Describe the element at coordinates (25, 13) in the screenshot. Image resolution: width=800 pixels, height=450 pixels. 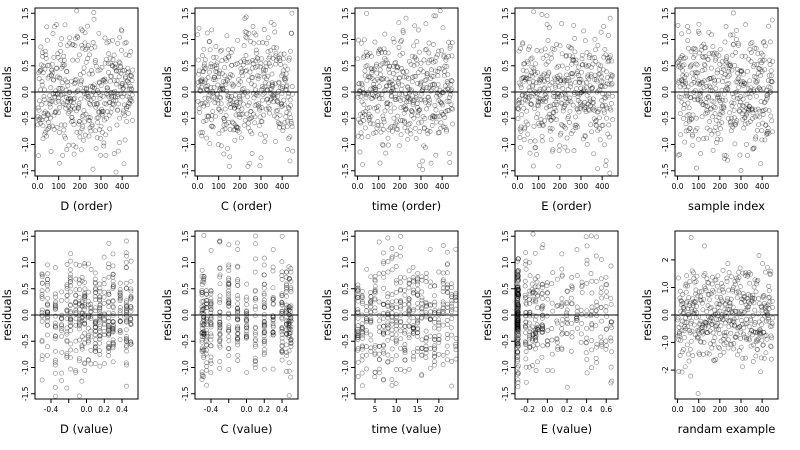
I see `y-tick-label: 1.5` at that location.